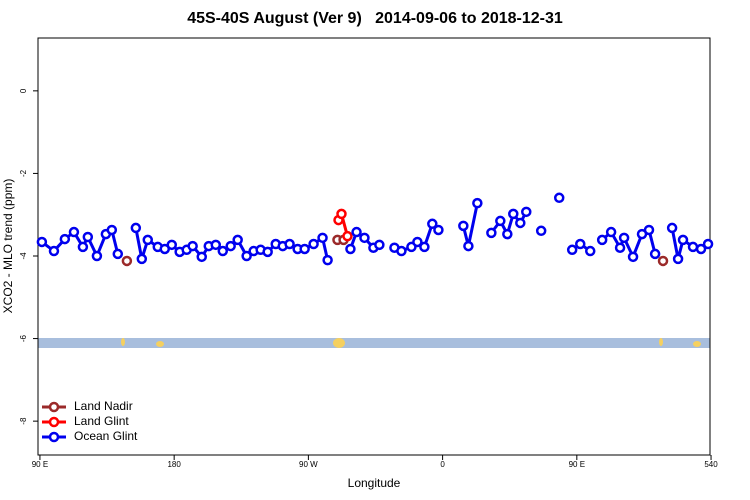 The height and width of the screenshot is (500, 750). Describe the element at coordinates (106, 436) in the screenshot. I see `legend-label: Ocean Glint` at that location.